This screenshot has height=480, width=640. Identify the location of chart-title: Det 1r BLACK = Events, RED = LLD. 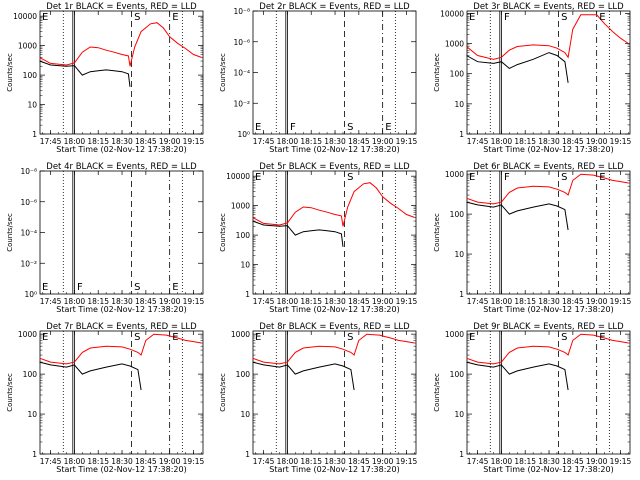
(121, 7).